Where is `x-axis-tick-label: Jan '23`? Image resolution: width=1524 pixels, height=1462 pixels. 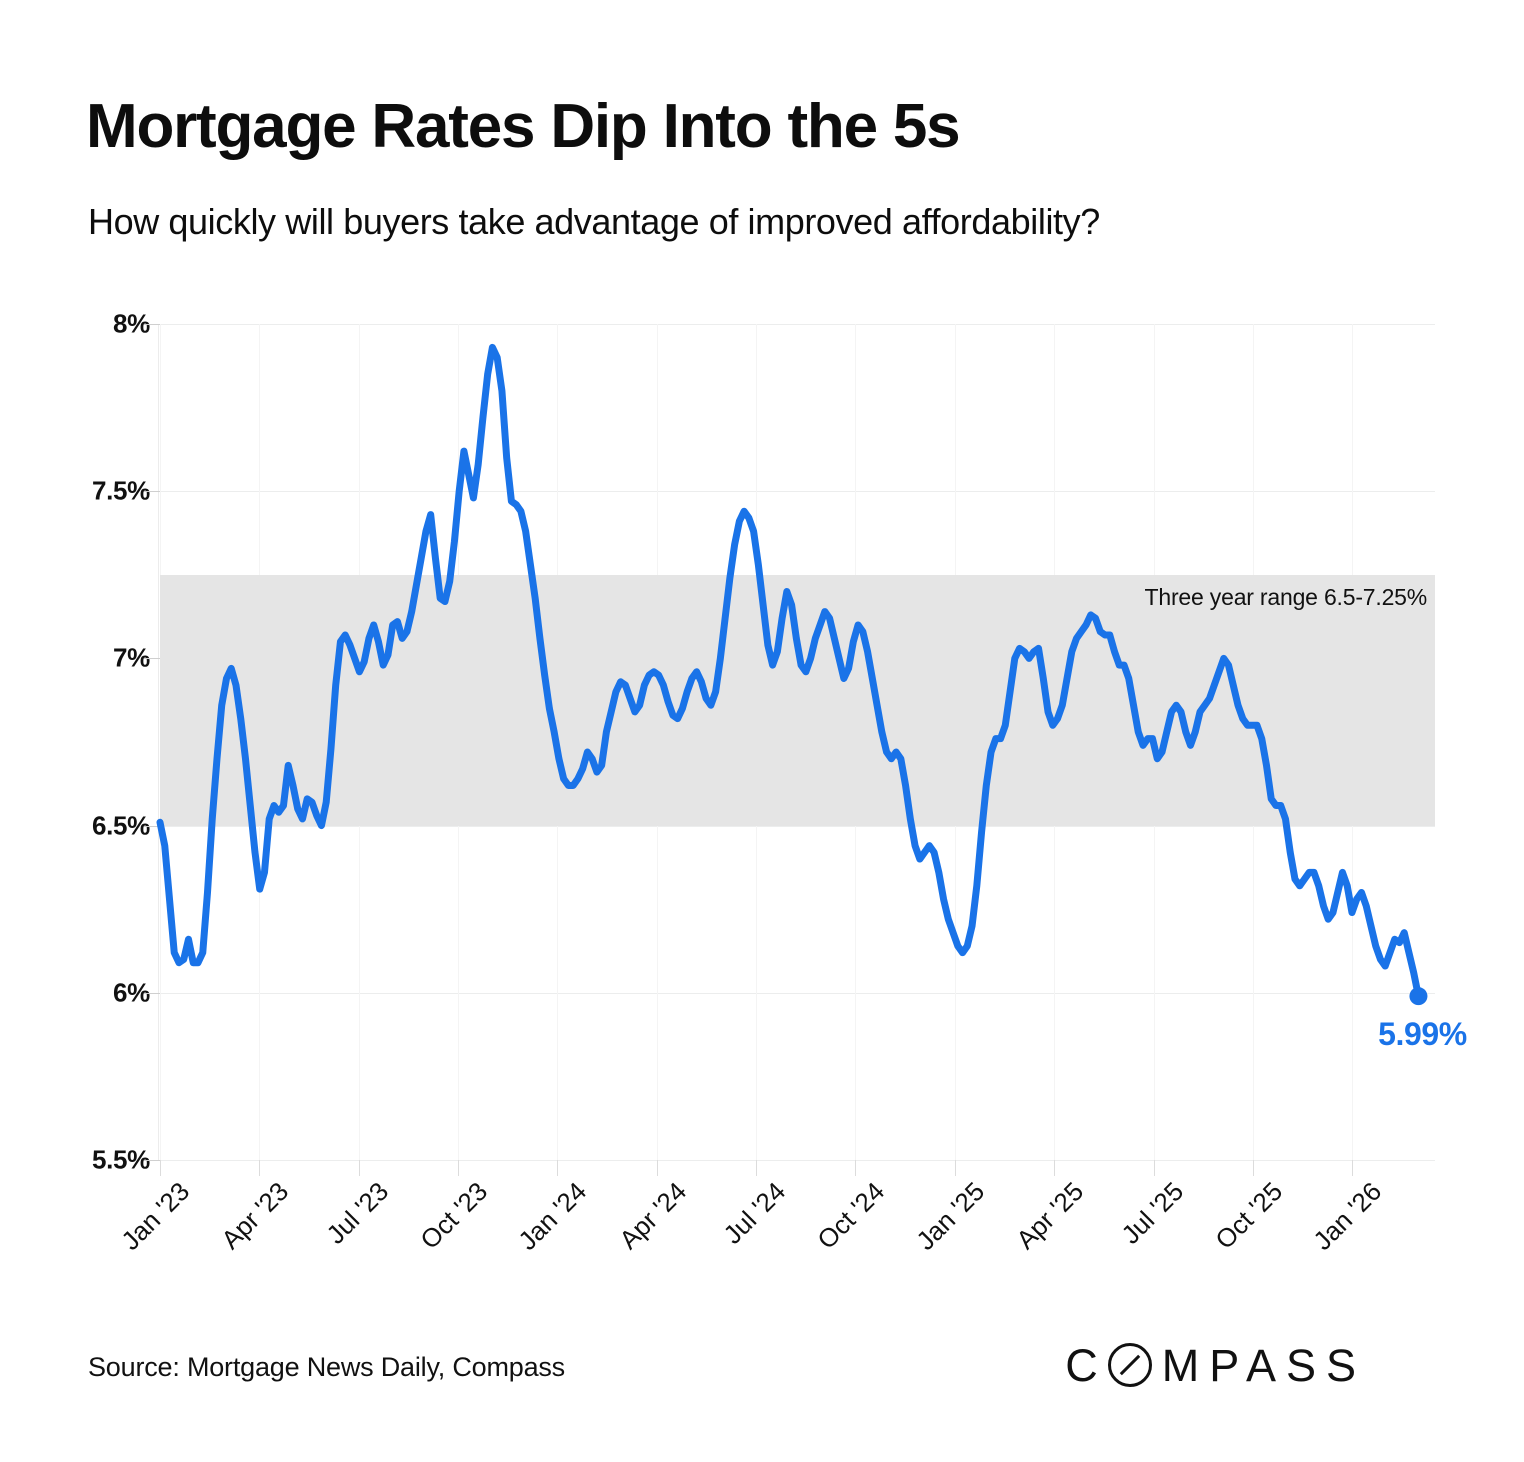
x-axis-tick-label: Jan '23 is located at coordinates (155, 1216).